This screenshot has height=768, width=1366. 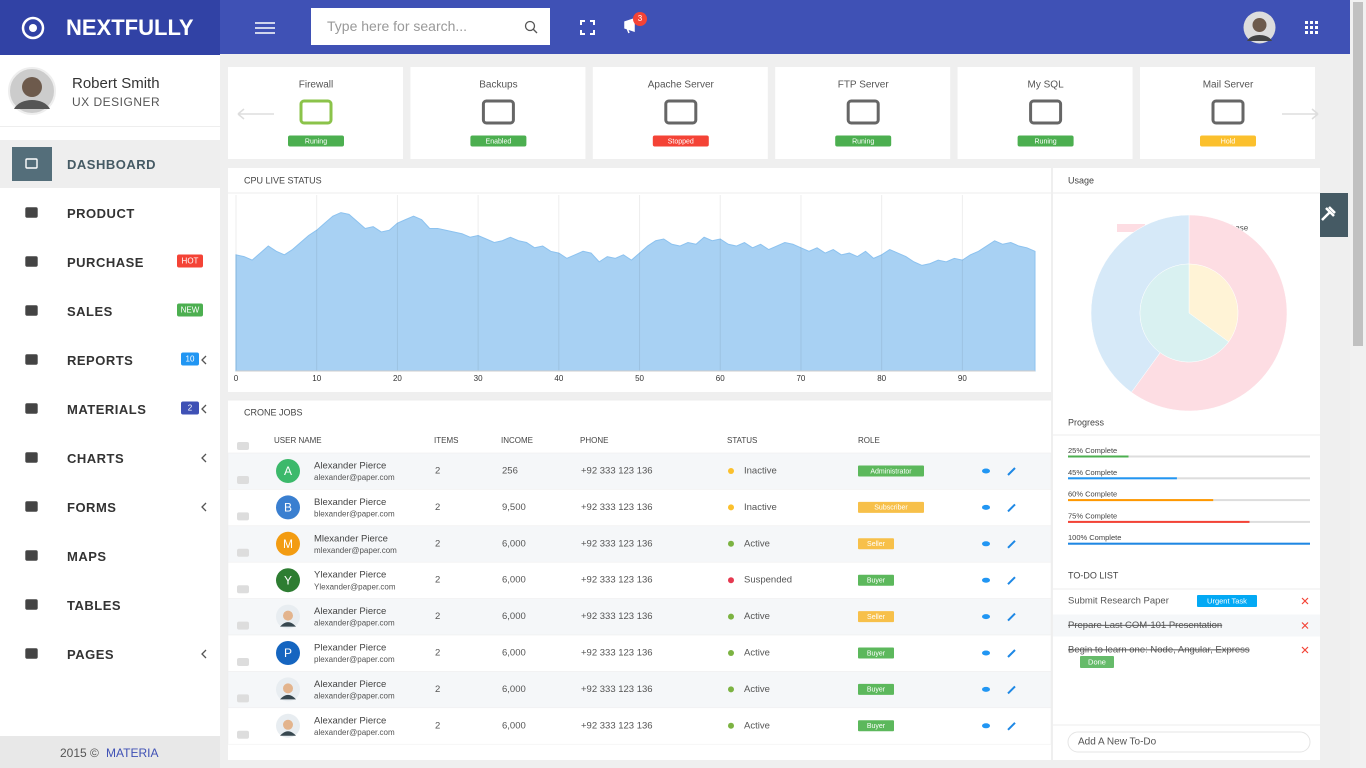 What do you see at coordinates (288, 544) in the screenshot?
I see `avatar-letter: M` at bounding box center [288, 544].